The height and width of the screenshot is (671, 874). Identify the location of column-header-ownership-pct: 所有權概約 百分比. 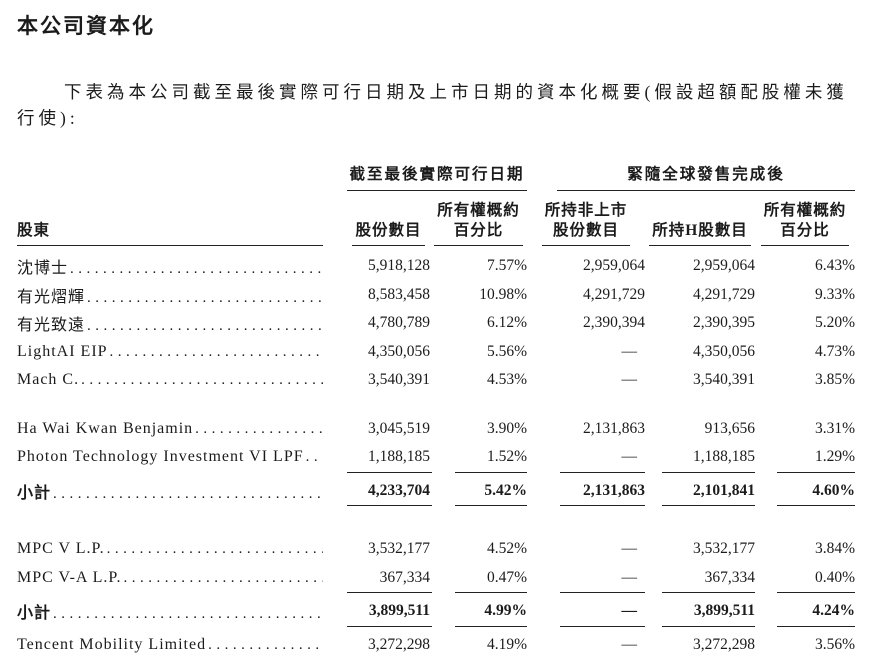
(478, 223).